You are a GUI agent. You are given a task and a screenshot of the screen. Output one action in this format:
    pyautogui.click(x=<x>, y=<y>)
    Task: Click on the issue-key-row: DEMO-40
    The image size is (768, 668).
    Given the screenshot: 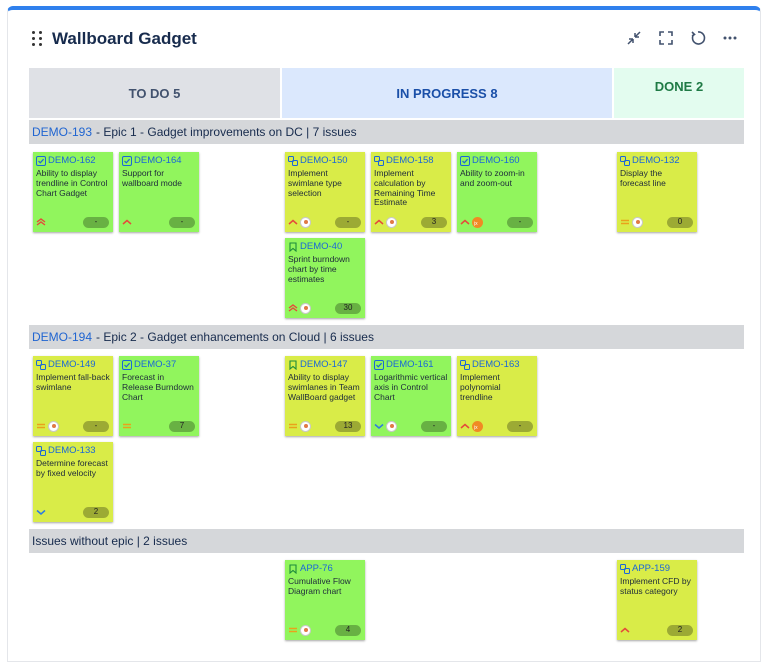 What is the action you would take?
    pyautogui.click(x=325, y=247)
    